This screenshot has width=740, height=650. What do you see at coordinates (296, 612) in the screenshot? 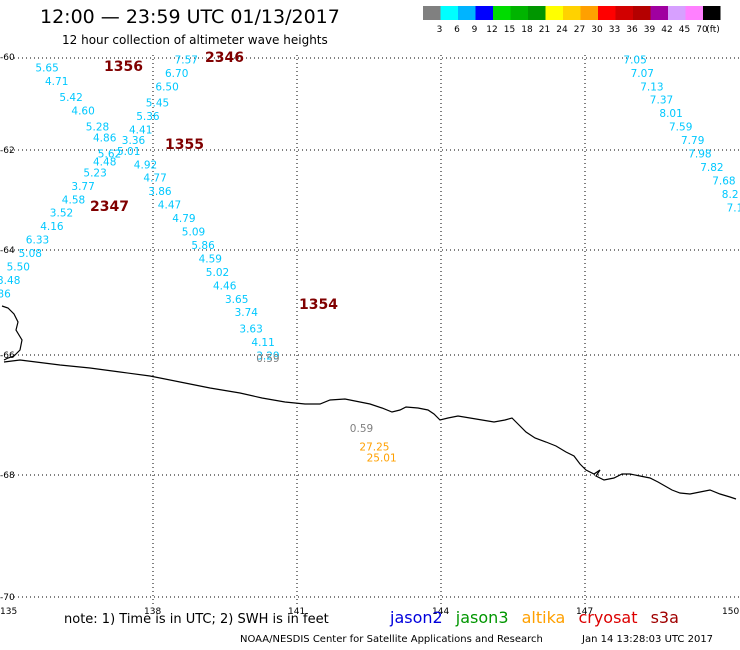
I see `lon-label: 141` at bounding box center [296, 612].